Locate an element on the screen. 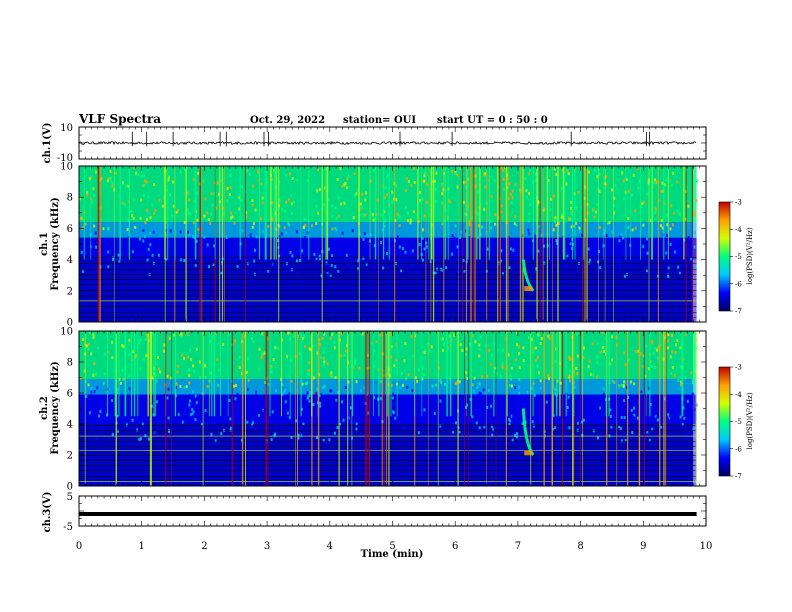  ch1-ytick-top: 10 is located at coordinates (66, 128).